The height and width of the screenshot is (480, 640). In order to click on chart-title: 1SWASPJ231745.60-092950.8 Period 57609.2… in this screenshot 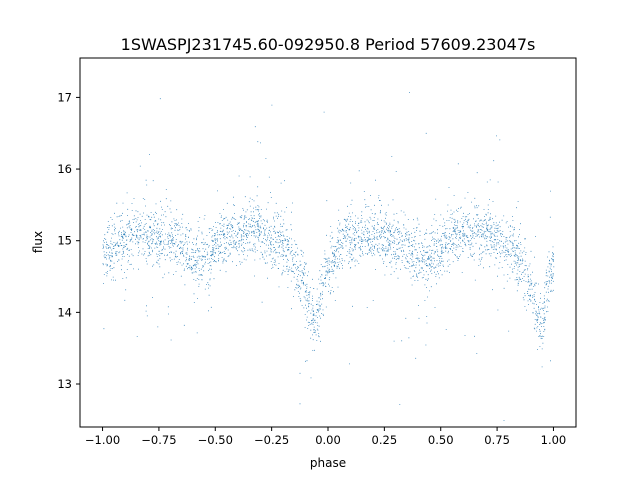, I will do `click(328, 44)`.